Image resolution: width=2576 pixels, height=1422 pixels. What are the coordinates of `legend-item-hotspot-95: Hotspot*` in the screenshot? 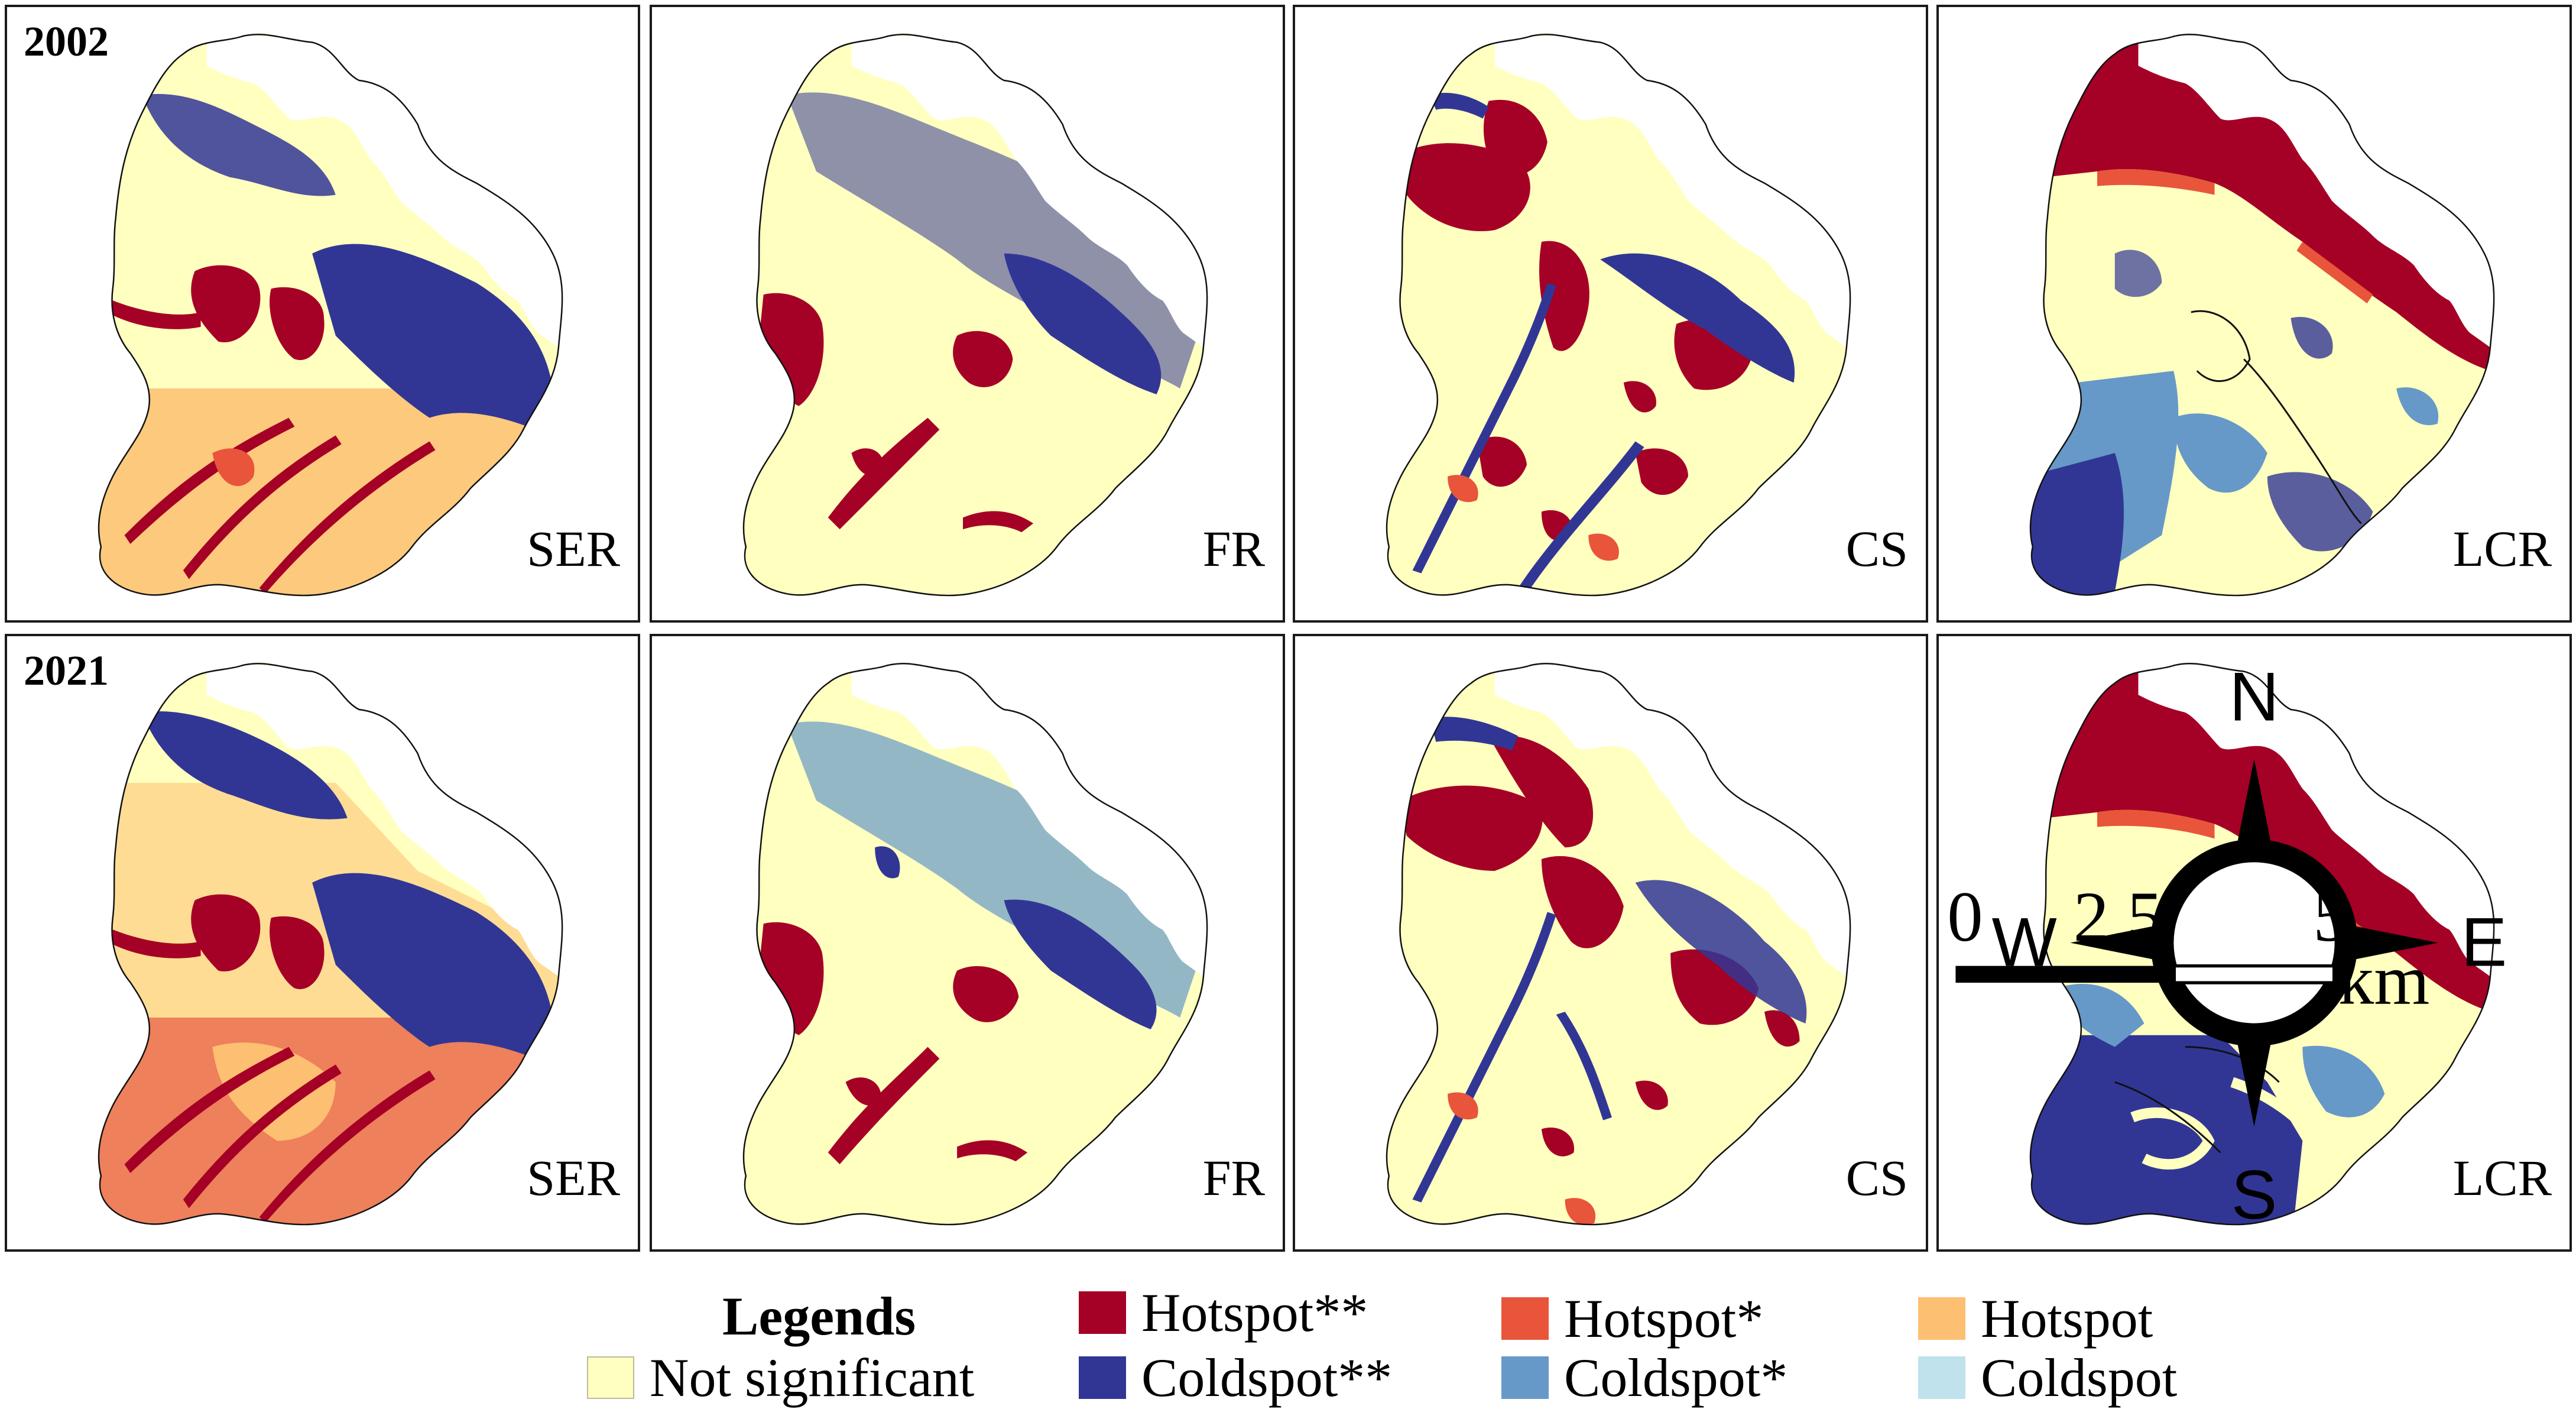 It's located at (1632, 1319).